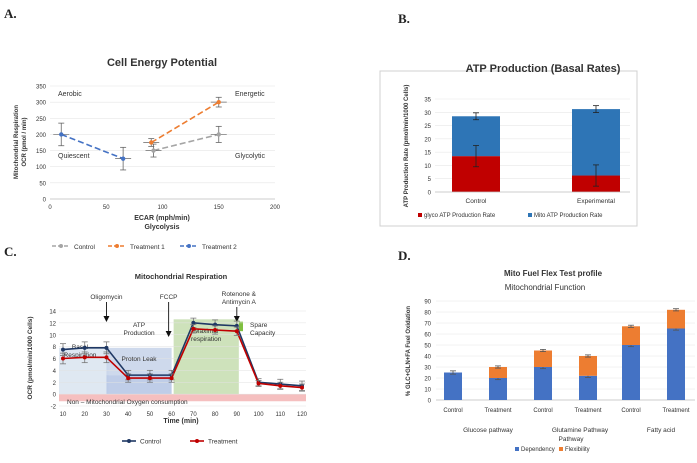 The height and width of the screenshot is (463, 697). I want to click on chart-b-y-tick: 25, so click(427, 127).